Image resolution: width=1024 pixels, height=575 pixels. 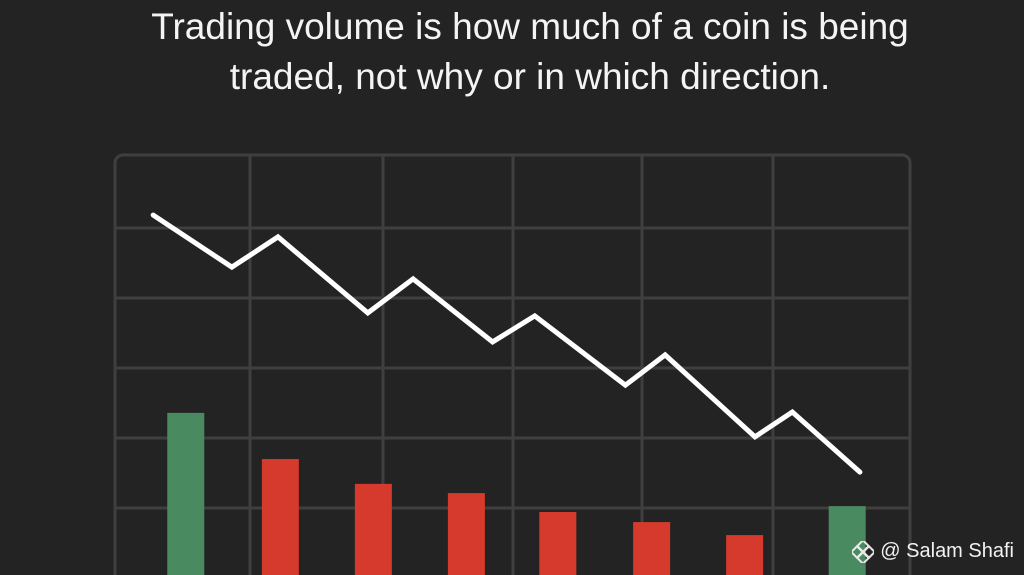 What do you see at coordinates (863, 551) in the screenshot?
I see `logo-icon` at bounding box center [863, 551].